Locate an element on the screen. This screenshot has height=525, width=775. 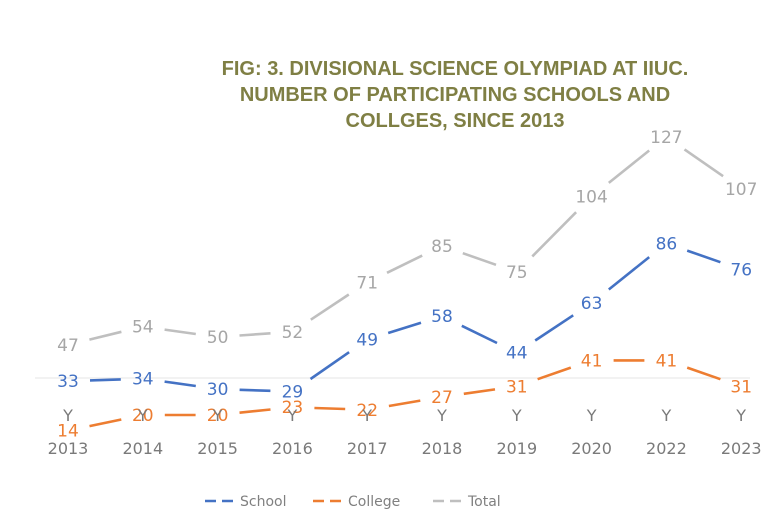
x-tick-label: 2019 is located at coordinates (516, 448).